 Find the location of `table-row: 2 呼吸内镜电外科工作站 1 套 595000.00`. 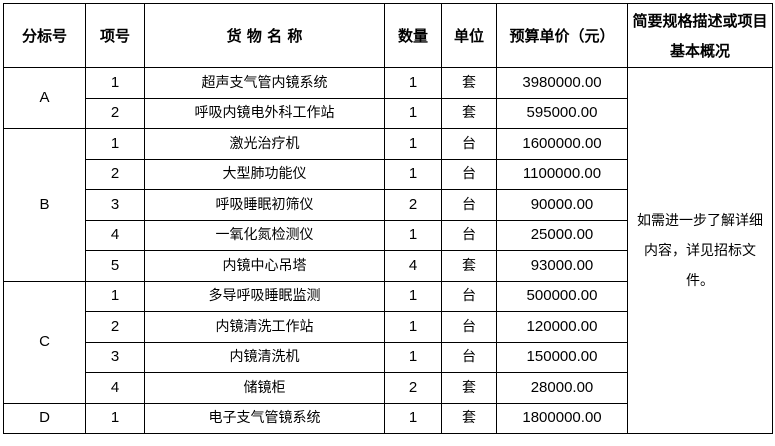

table-row: 2 呼吸内镜电外科工作站 1 套 595000.00 is located at coordinates (388, 113).